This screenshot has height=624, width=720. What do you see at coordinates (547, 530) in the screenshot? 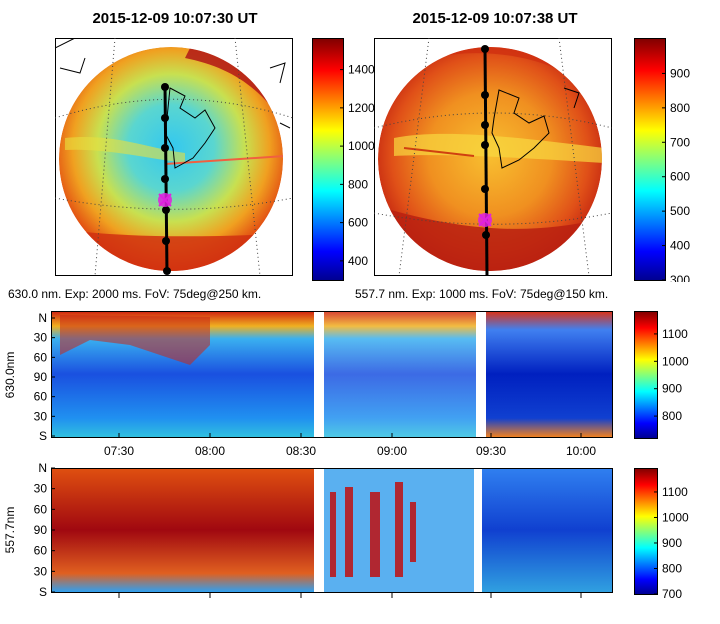
I see `keo557-image-c` at bounding box center [547, 530].